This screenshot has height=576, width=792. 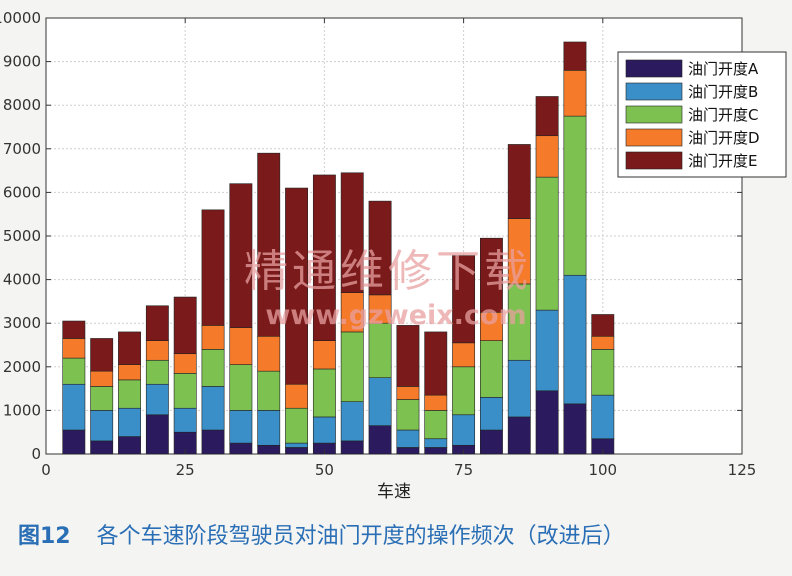 What do you see at coordinates (185, 470) in the screenshot?
I see `x-tick-label: 25` at bounding box center [185, 470].